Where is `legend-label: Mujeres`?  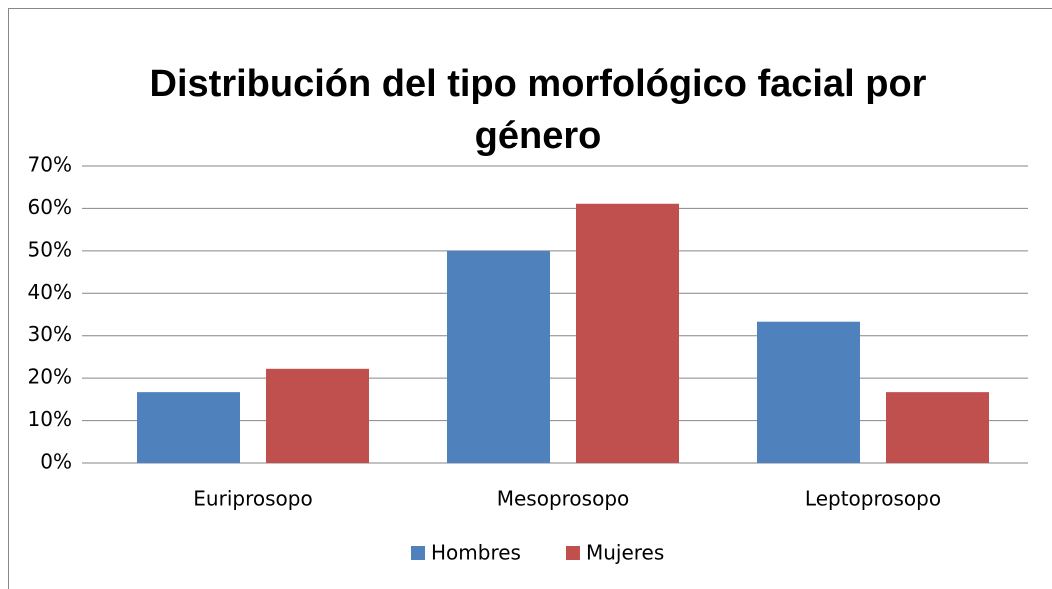 legend-label: Mujeres is located at coordinates (625, 553).